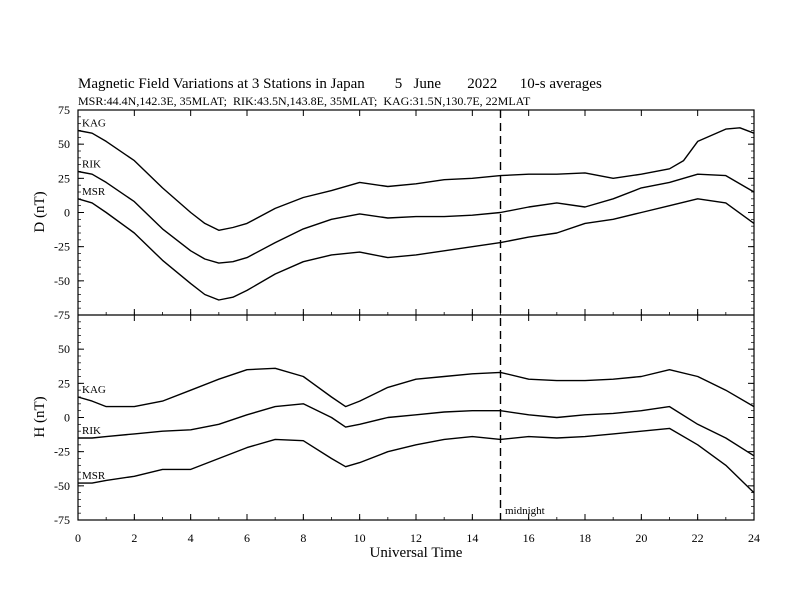 The width and height of the screenshot is (792, 612). What do you see at coordinates (416, 553) in the screenshot?
I see `x-axis-label: Universal Time` at bounding box center [416, 553].